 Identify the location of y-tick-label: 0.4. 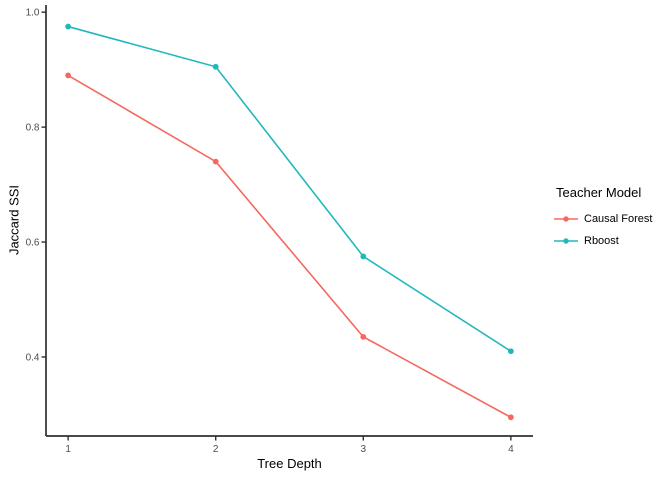
(33, 357).